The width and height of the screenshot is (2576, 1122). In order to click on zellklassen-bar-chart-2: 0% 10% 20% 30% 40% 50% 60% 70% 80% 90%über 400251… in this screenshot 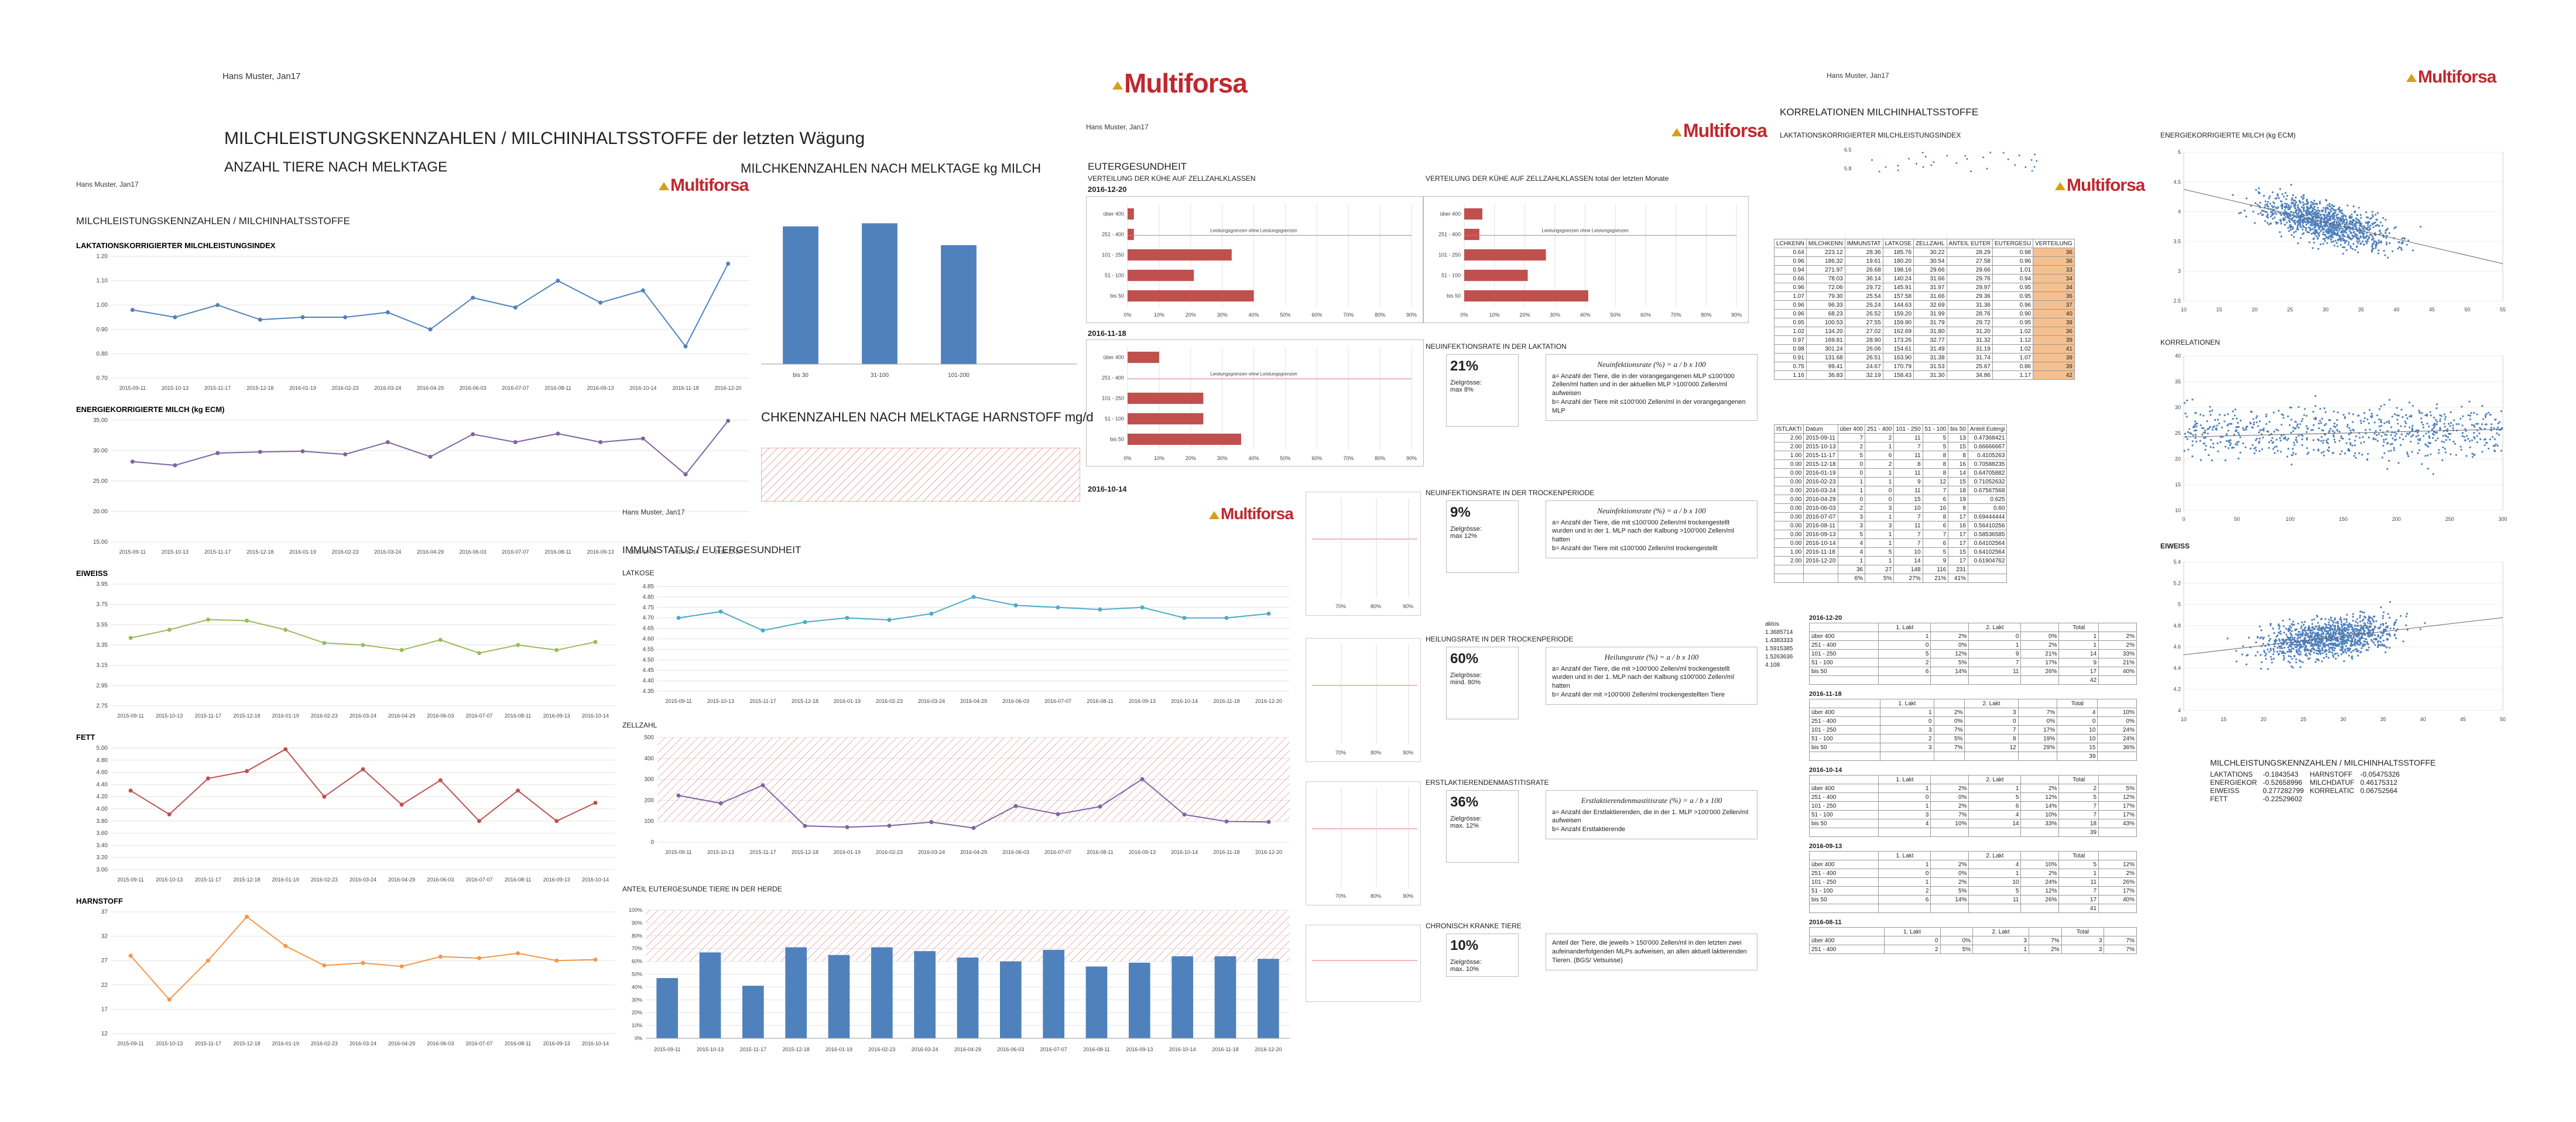, I will do `click(1259, 404)`.